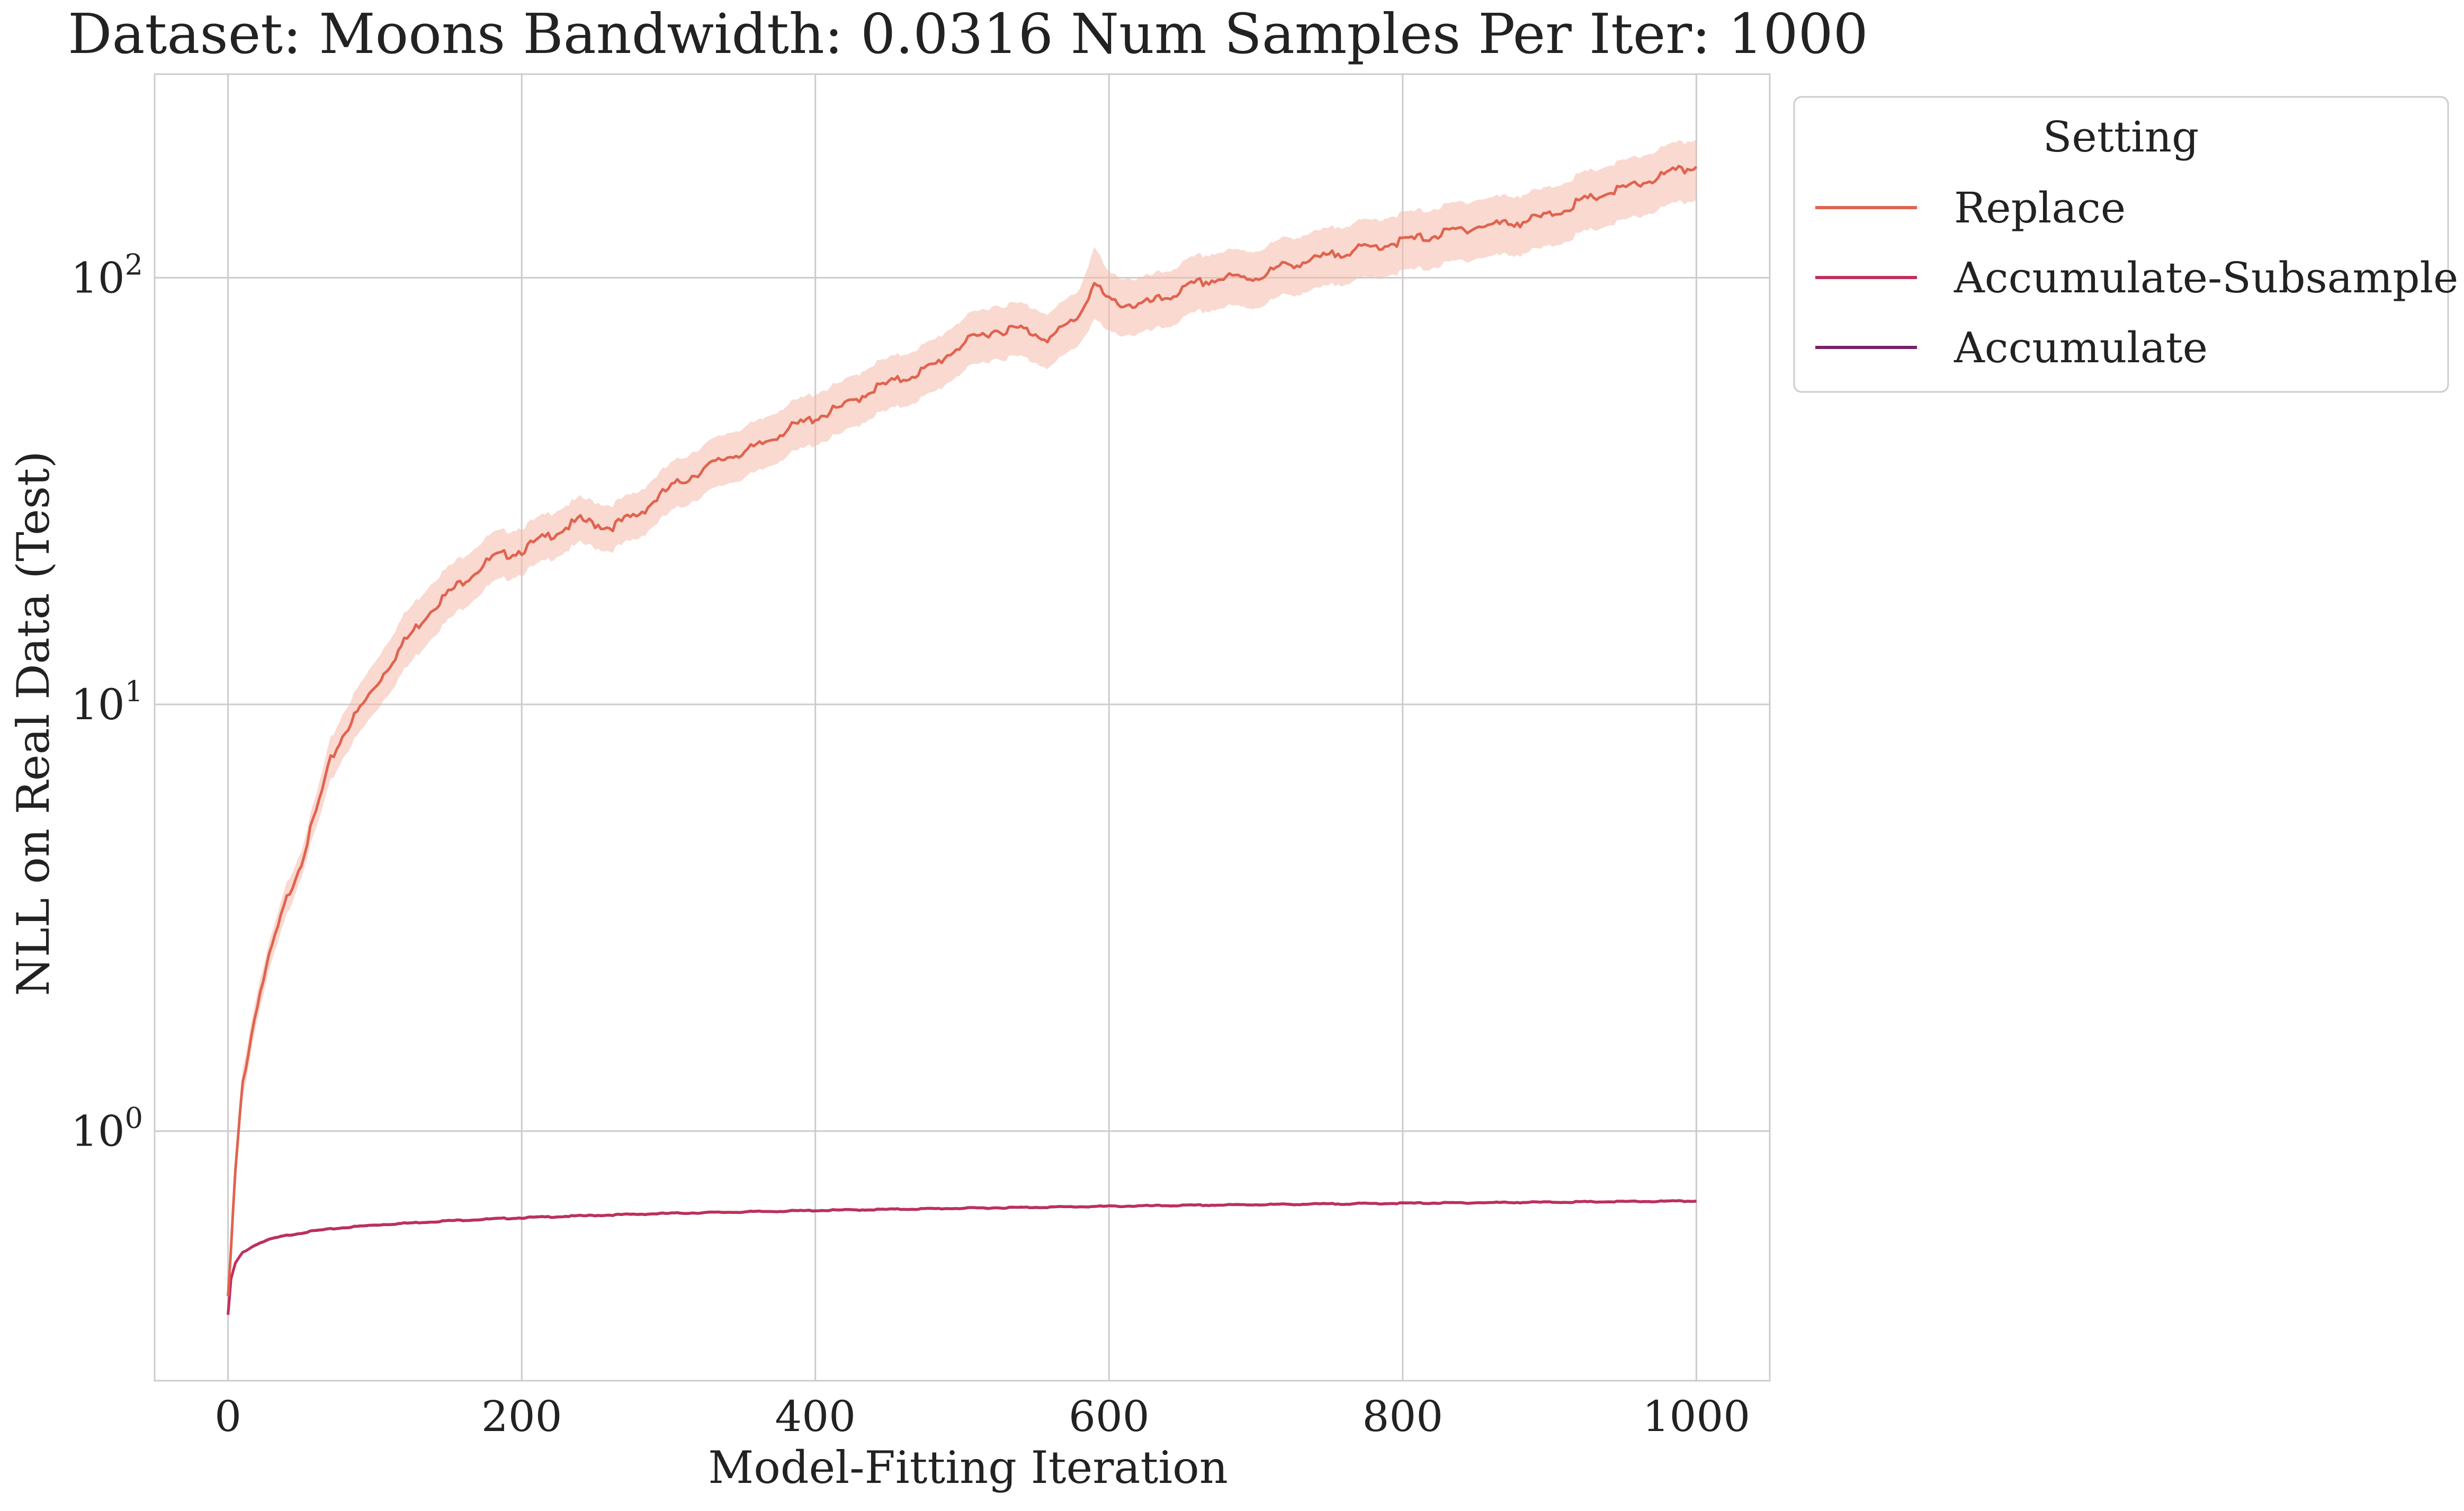 The image size is (2464, 1511). Describe the element at coordinates (33, 723) in the screenshot. I see `y-axis-label: NLL on Real Data (Test)` at that location.